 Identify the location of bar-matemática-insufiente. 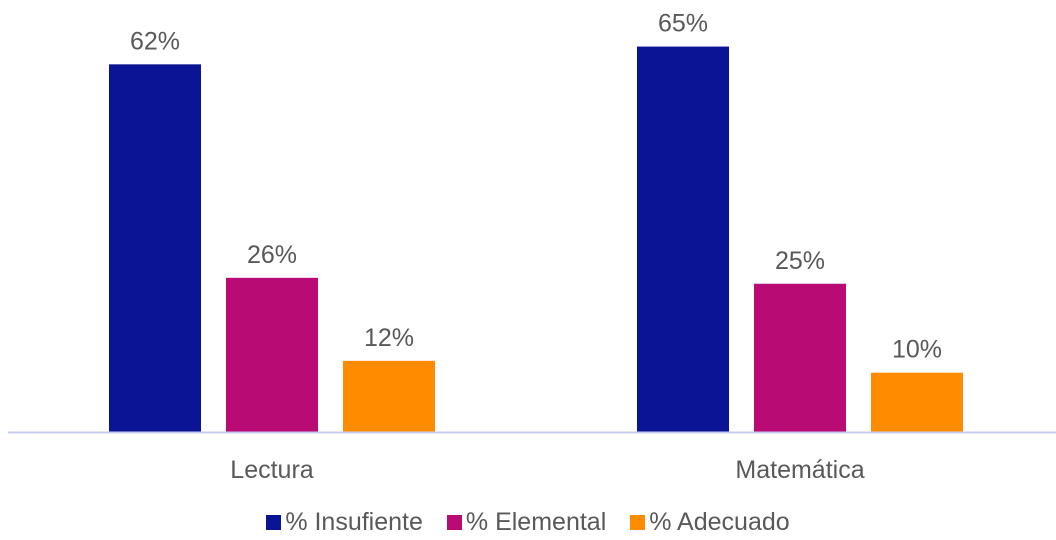
(683, 239).